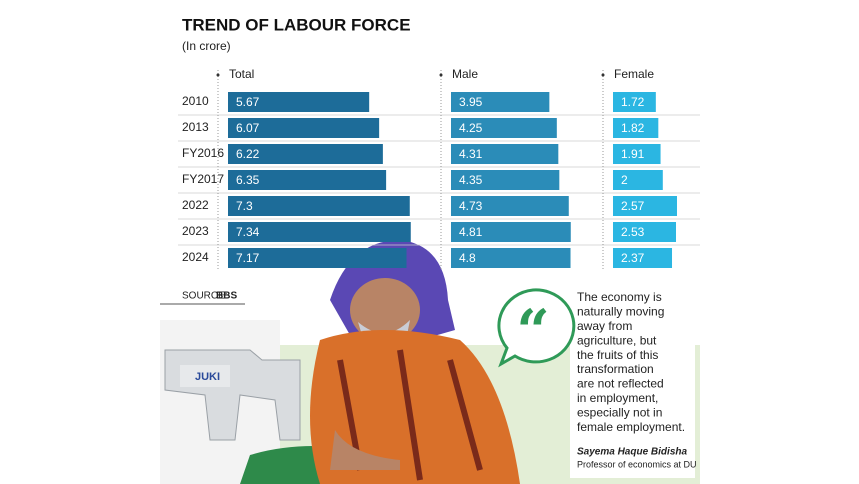  Describe the element at coordinates (465, 74) in the screenshot. I see `legend-label: Male` at that location.